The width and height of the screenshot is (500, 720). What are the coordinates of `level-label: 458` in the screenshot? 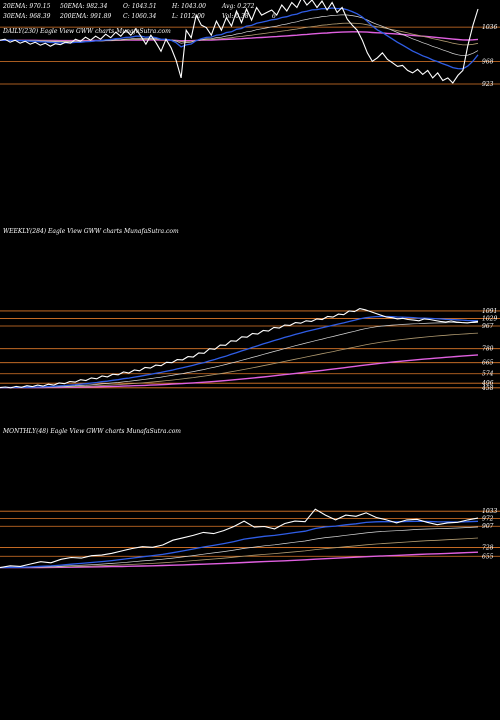 It's located at (487, 388).